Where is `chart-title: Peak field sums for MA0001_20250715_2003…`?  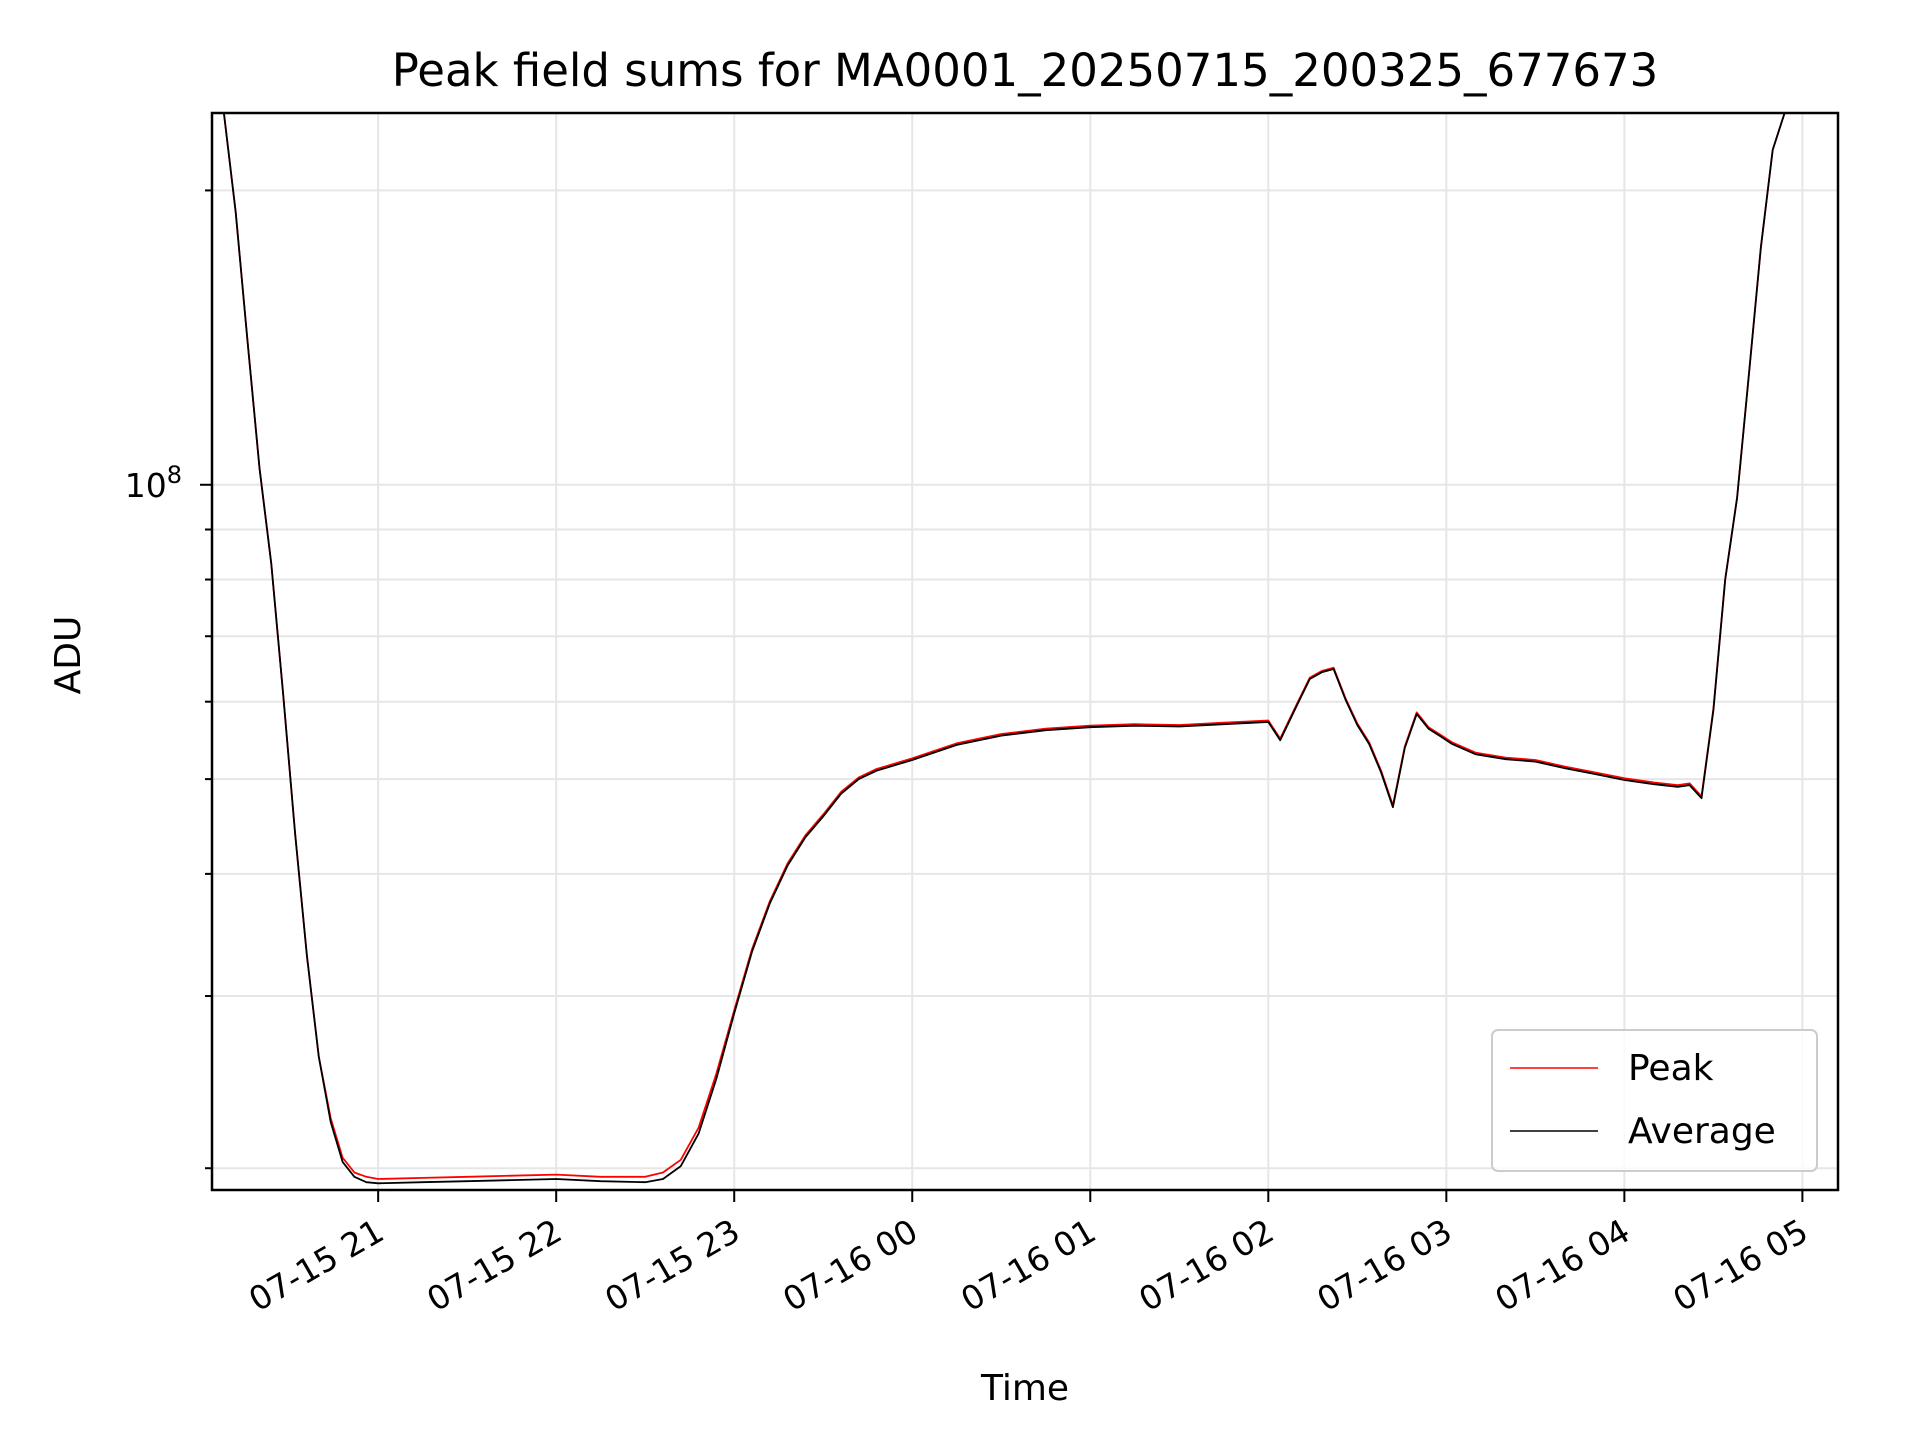 chart-title: Peak field sums for MA0001_20250715_2003… is located at coordinates (1025, 70).